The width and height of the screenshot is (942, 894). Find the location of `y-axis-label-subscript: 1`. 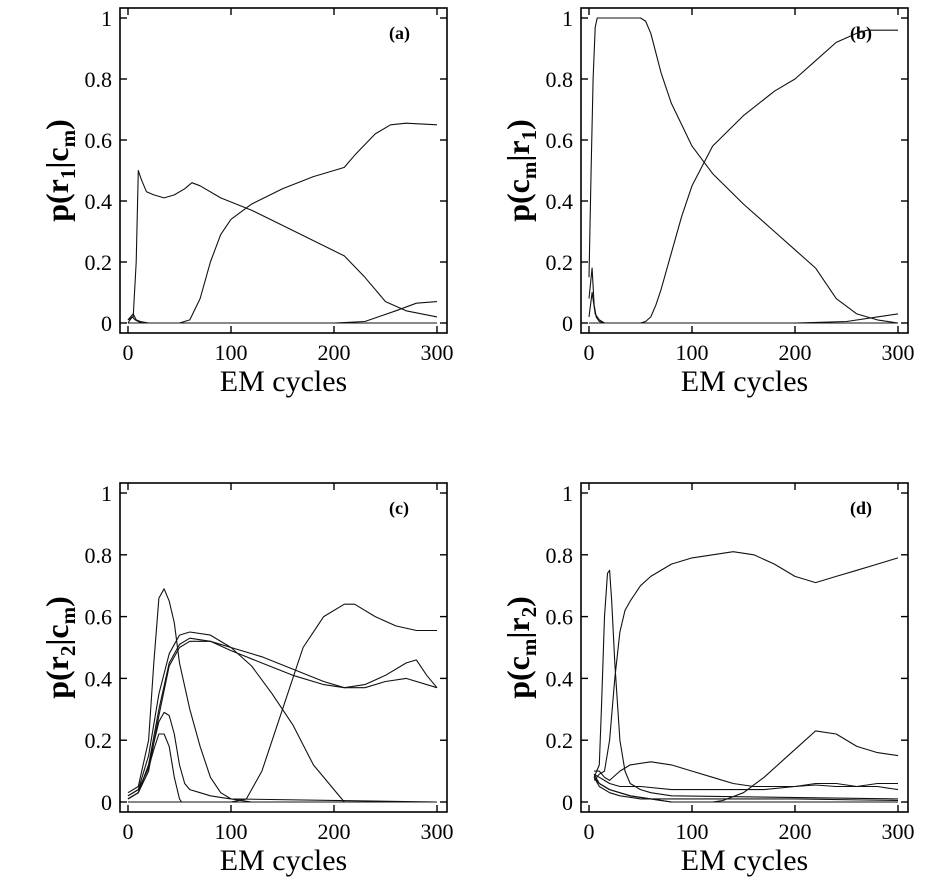

y-axis-label-subscript: 1 is located at coordinates (529, 135).